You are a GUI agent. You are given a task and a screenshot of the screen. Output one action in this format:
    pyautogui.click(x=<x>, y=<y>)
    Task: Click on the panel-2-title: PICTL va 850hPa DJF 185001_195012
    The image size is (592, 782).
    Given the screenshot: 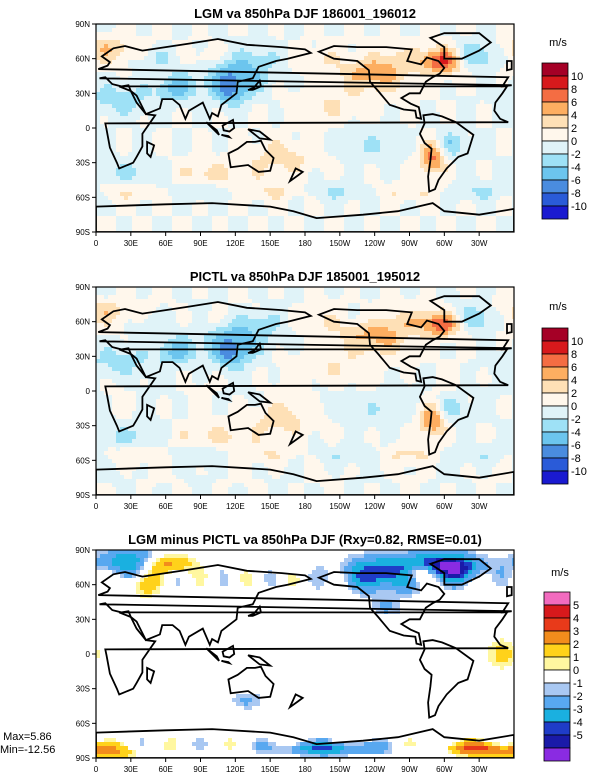 What is the action you would take?
    pyautogui.click(x=305, y=276)
    